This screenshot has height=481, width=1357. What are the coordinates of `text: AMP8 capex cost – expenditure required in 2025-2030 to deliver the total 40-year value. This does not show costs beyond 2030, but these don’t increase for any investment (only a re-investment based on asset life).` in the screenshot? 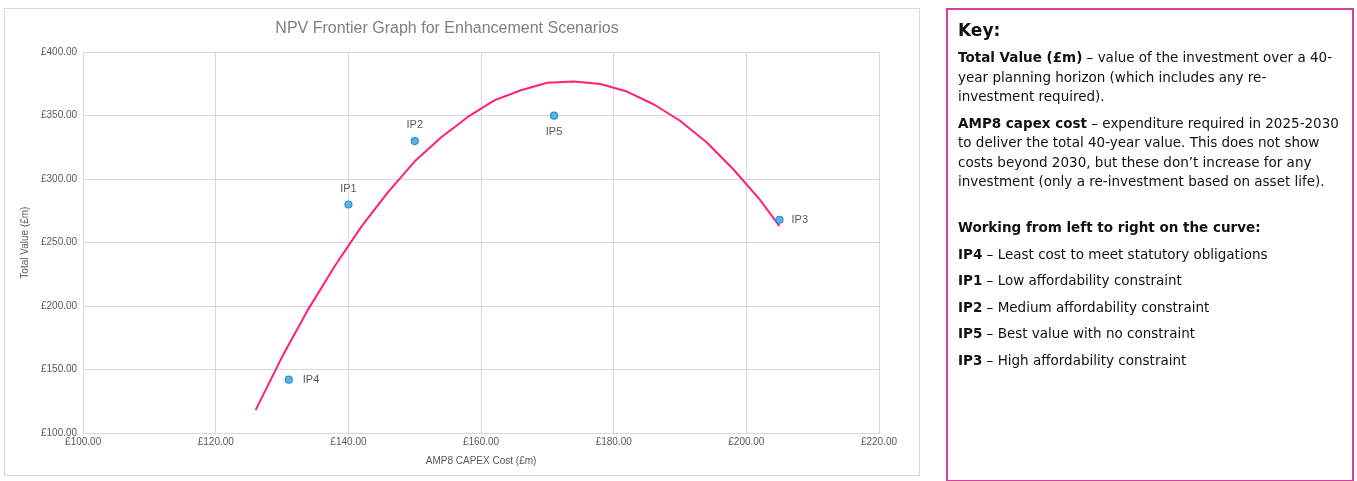 It's located at (1149, 152).